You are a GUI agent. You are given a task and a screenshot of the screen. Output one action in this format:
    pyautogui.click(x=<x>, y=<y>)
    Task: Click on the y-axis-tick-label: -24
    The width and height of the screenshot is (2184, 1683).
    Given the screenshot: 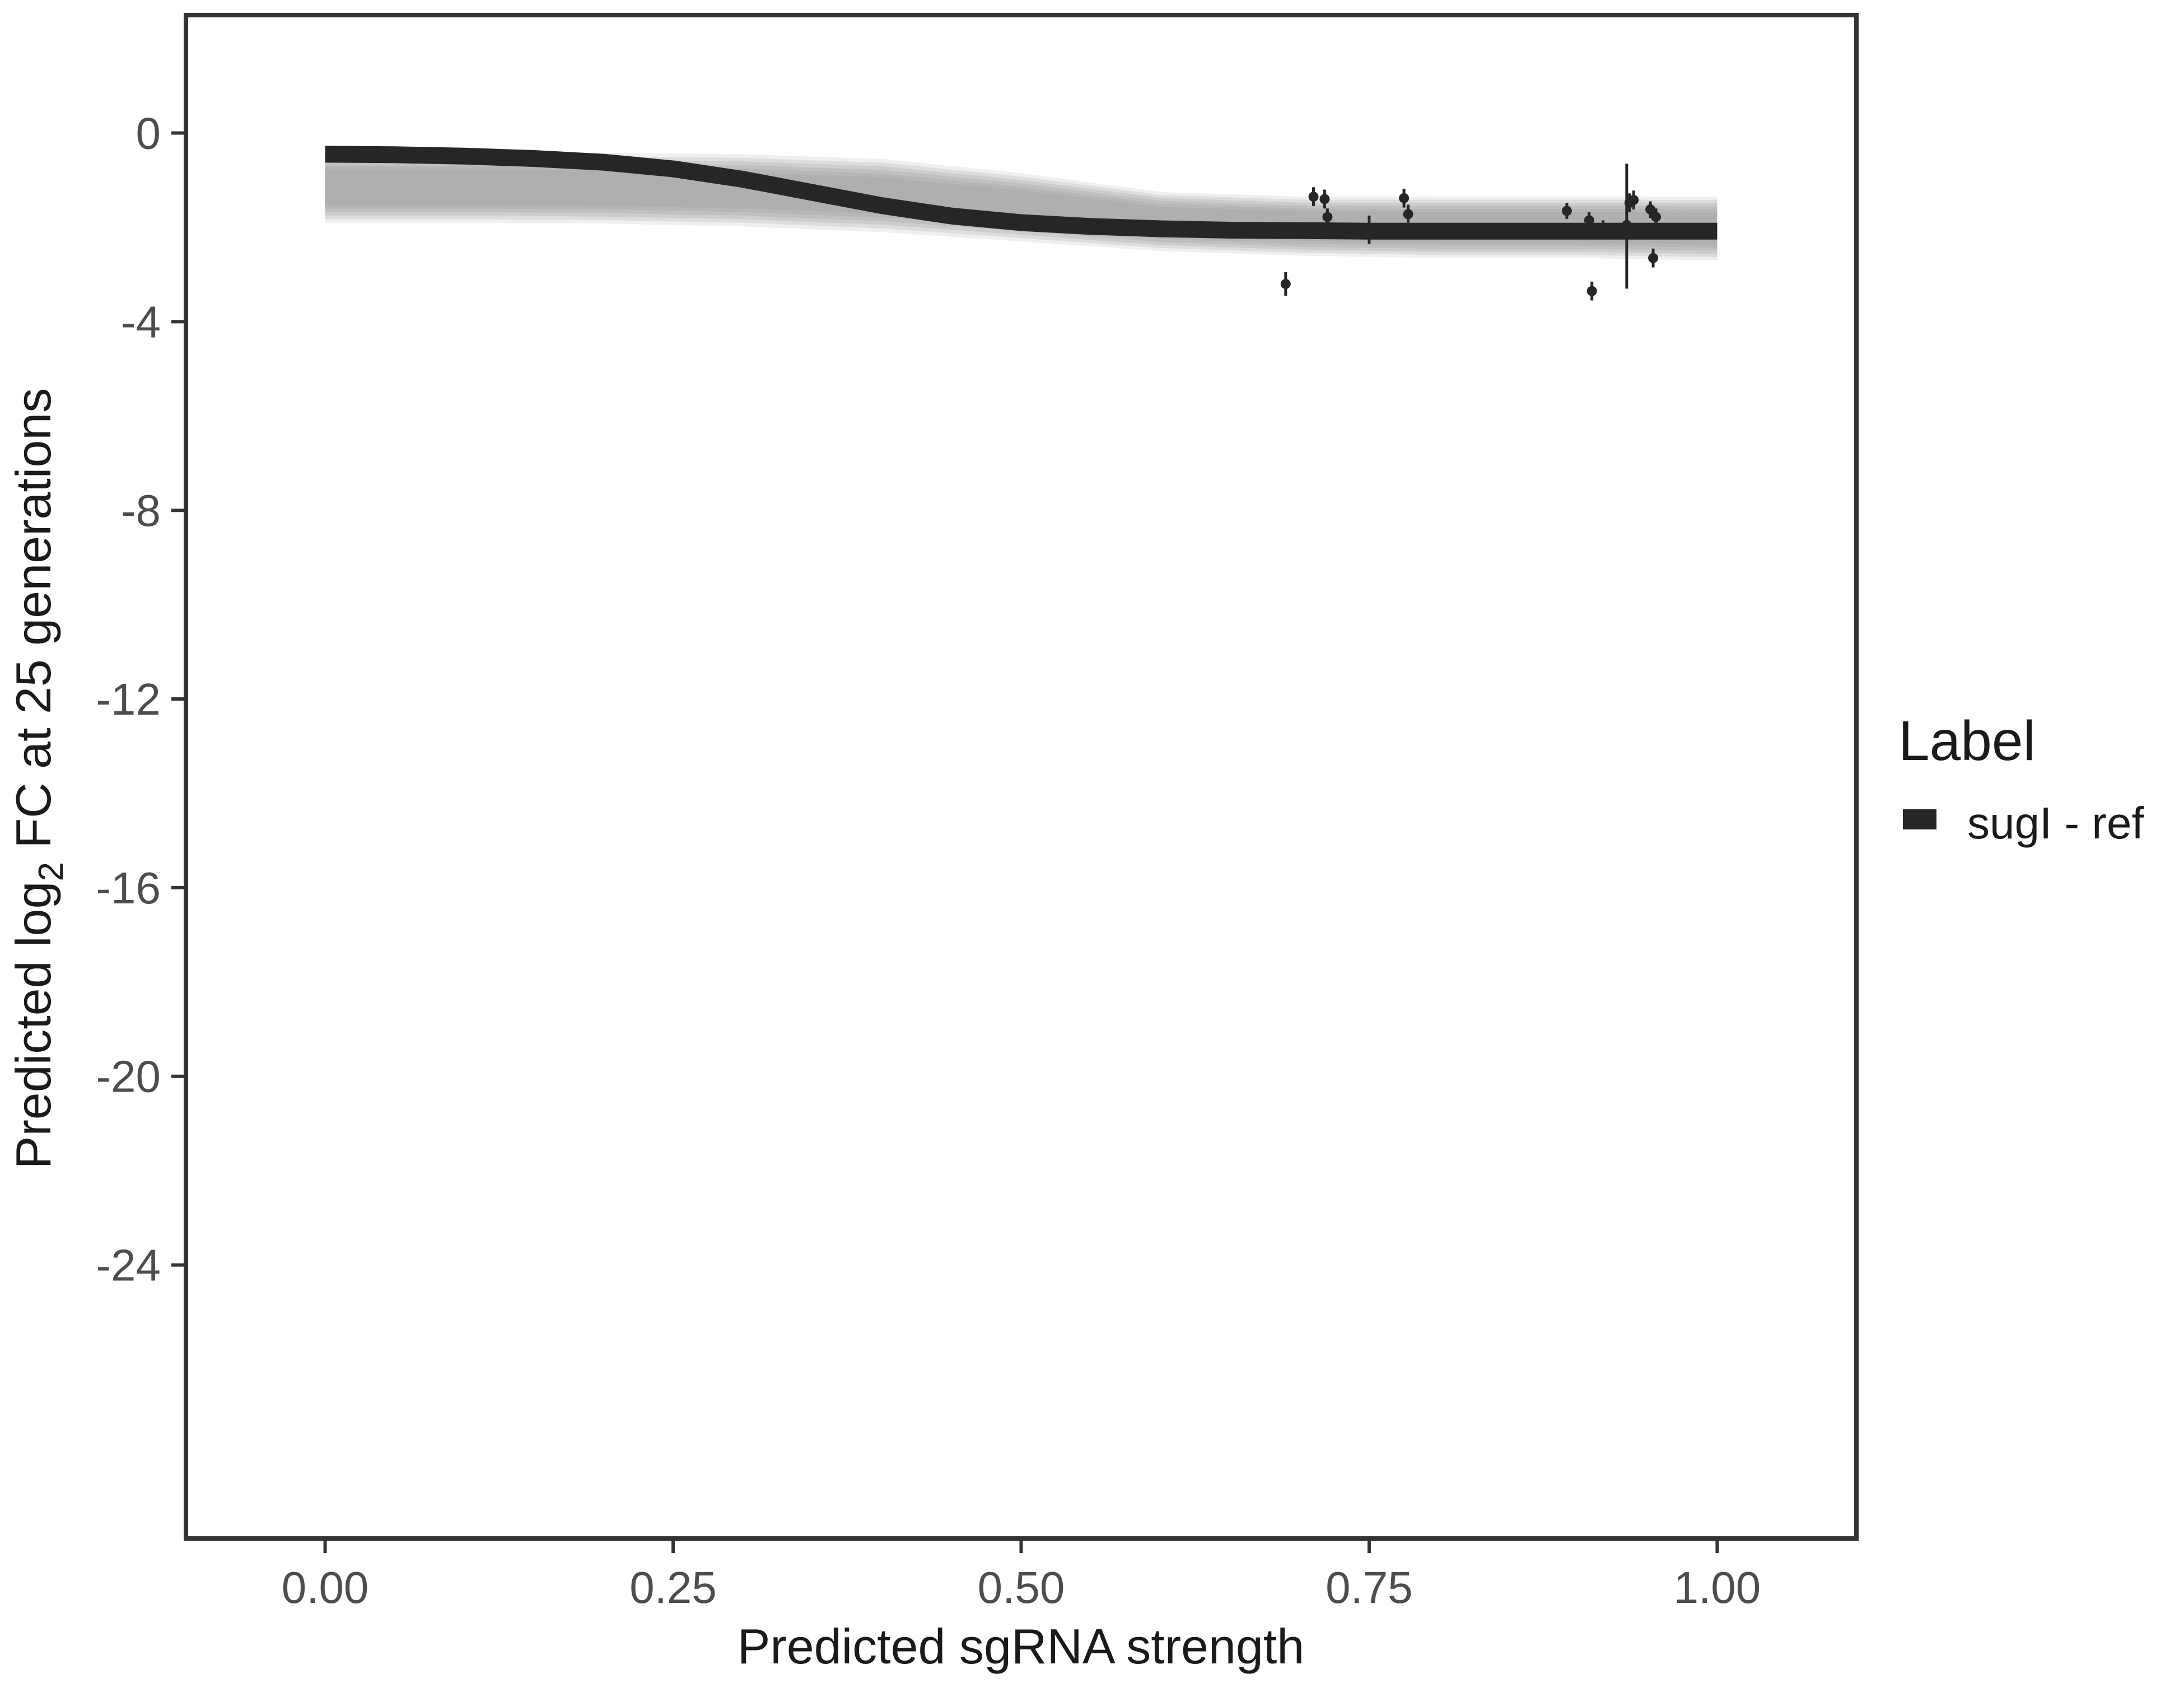 What is the action you would take?
    pyautogui.click(x=129, y=1265)
    